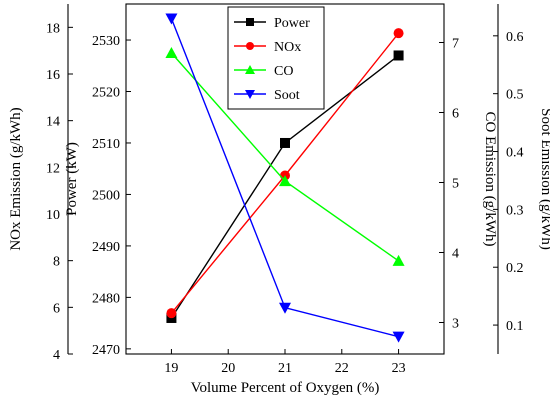 Image resolution: width=550 pixels, height=409 pixels. Describe the element at coordinates (292, 23) in the screenshot. I see `power-legend-label: Power` at that location.